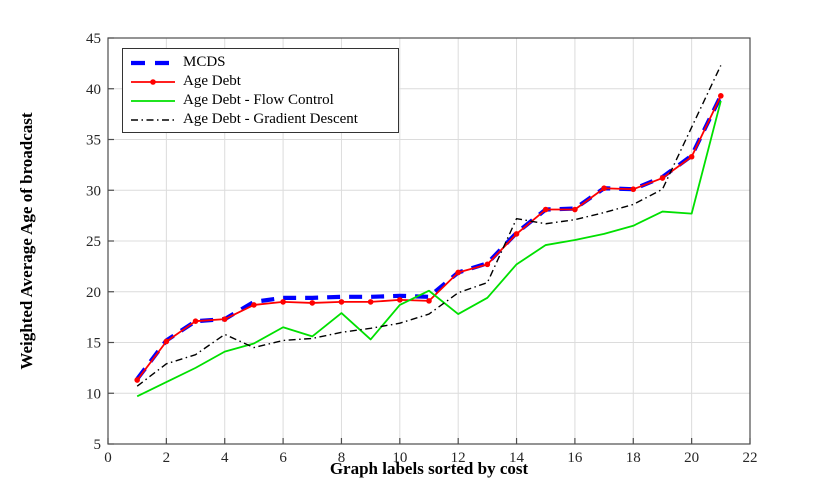 The width and height of the screenshot is (830, 502). Describe the element at coordinates (98, 445) in the screenshot. I see `svg-text: 5` at that location.